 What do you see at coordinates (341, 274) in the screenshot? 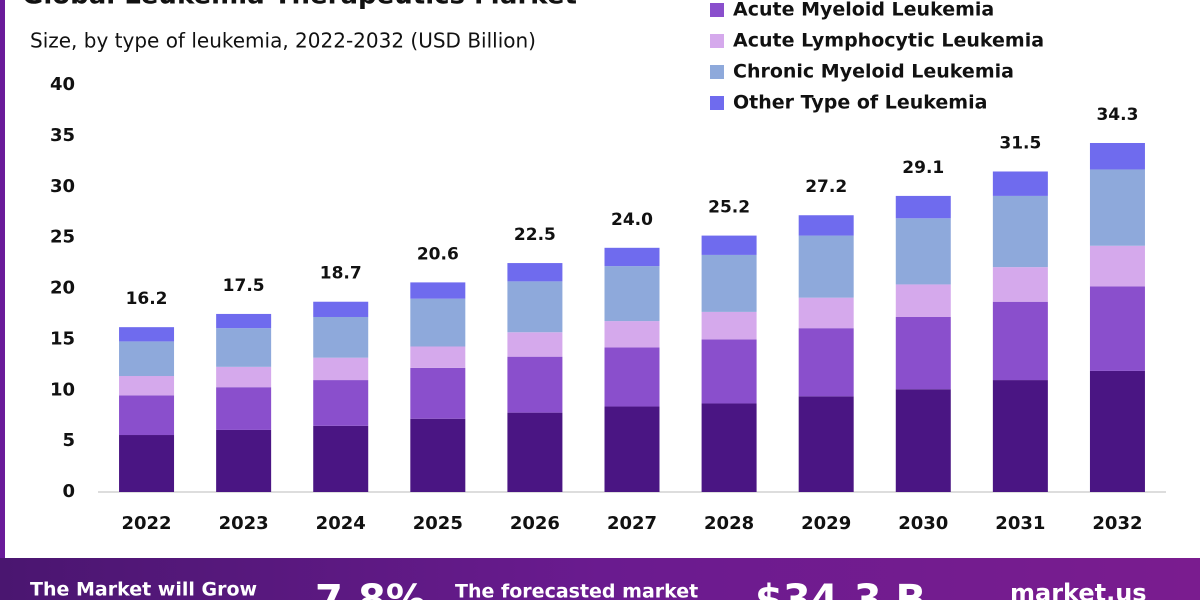
I see `total-label: 18.7` at bounding box center [341, 274].